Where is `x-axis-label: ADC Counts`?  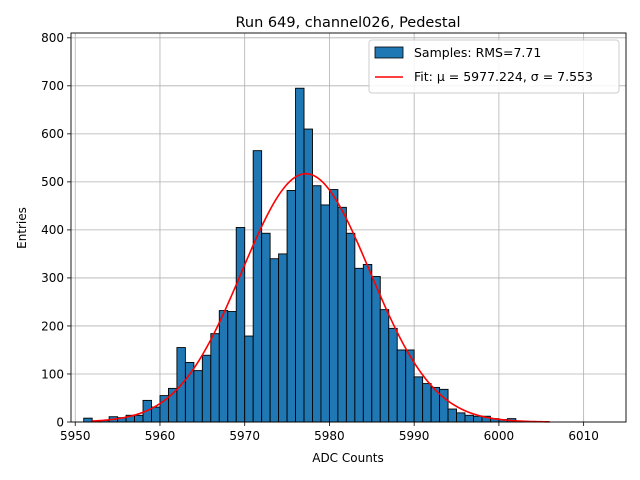 x-axis-label: ADC Counts is located at coordinates (348, 458).